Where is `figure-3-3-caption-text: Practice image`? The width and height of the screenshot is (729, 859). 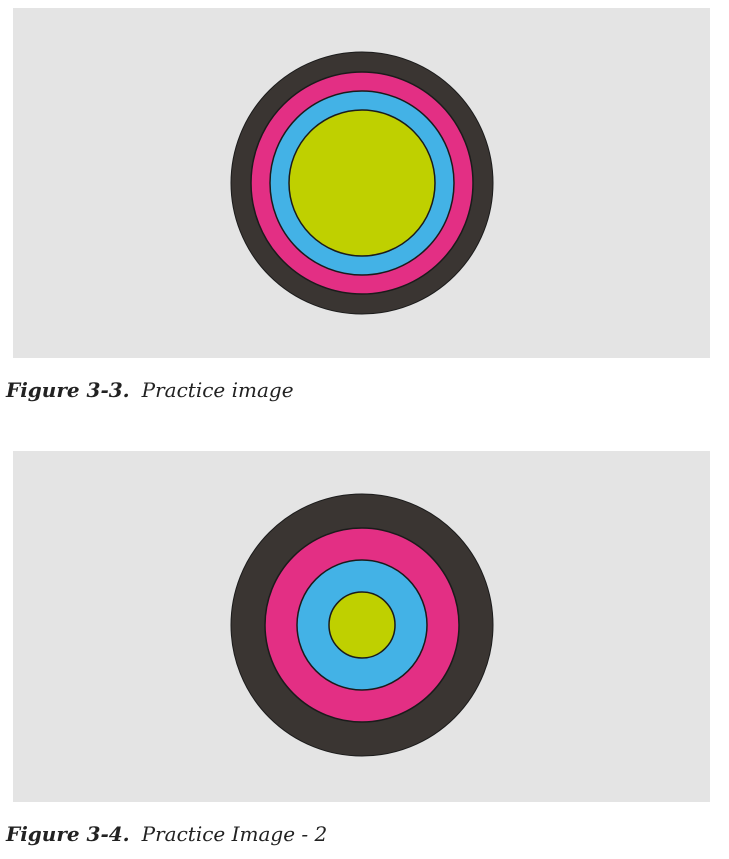
figure-3-3-caption-text: Practice image is located at coordinates (217, 390).